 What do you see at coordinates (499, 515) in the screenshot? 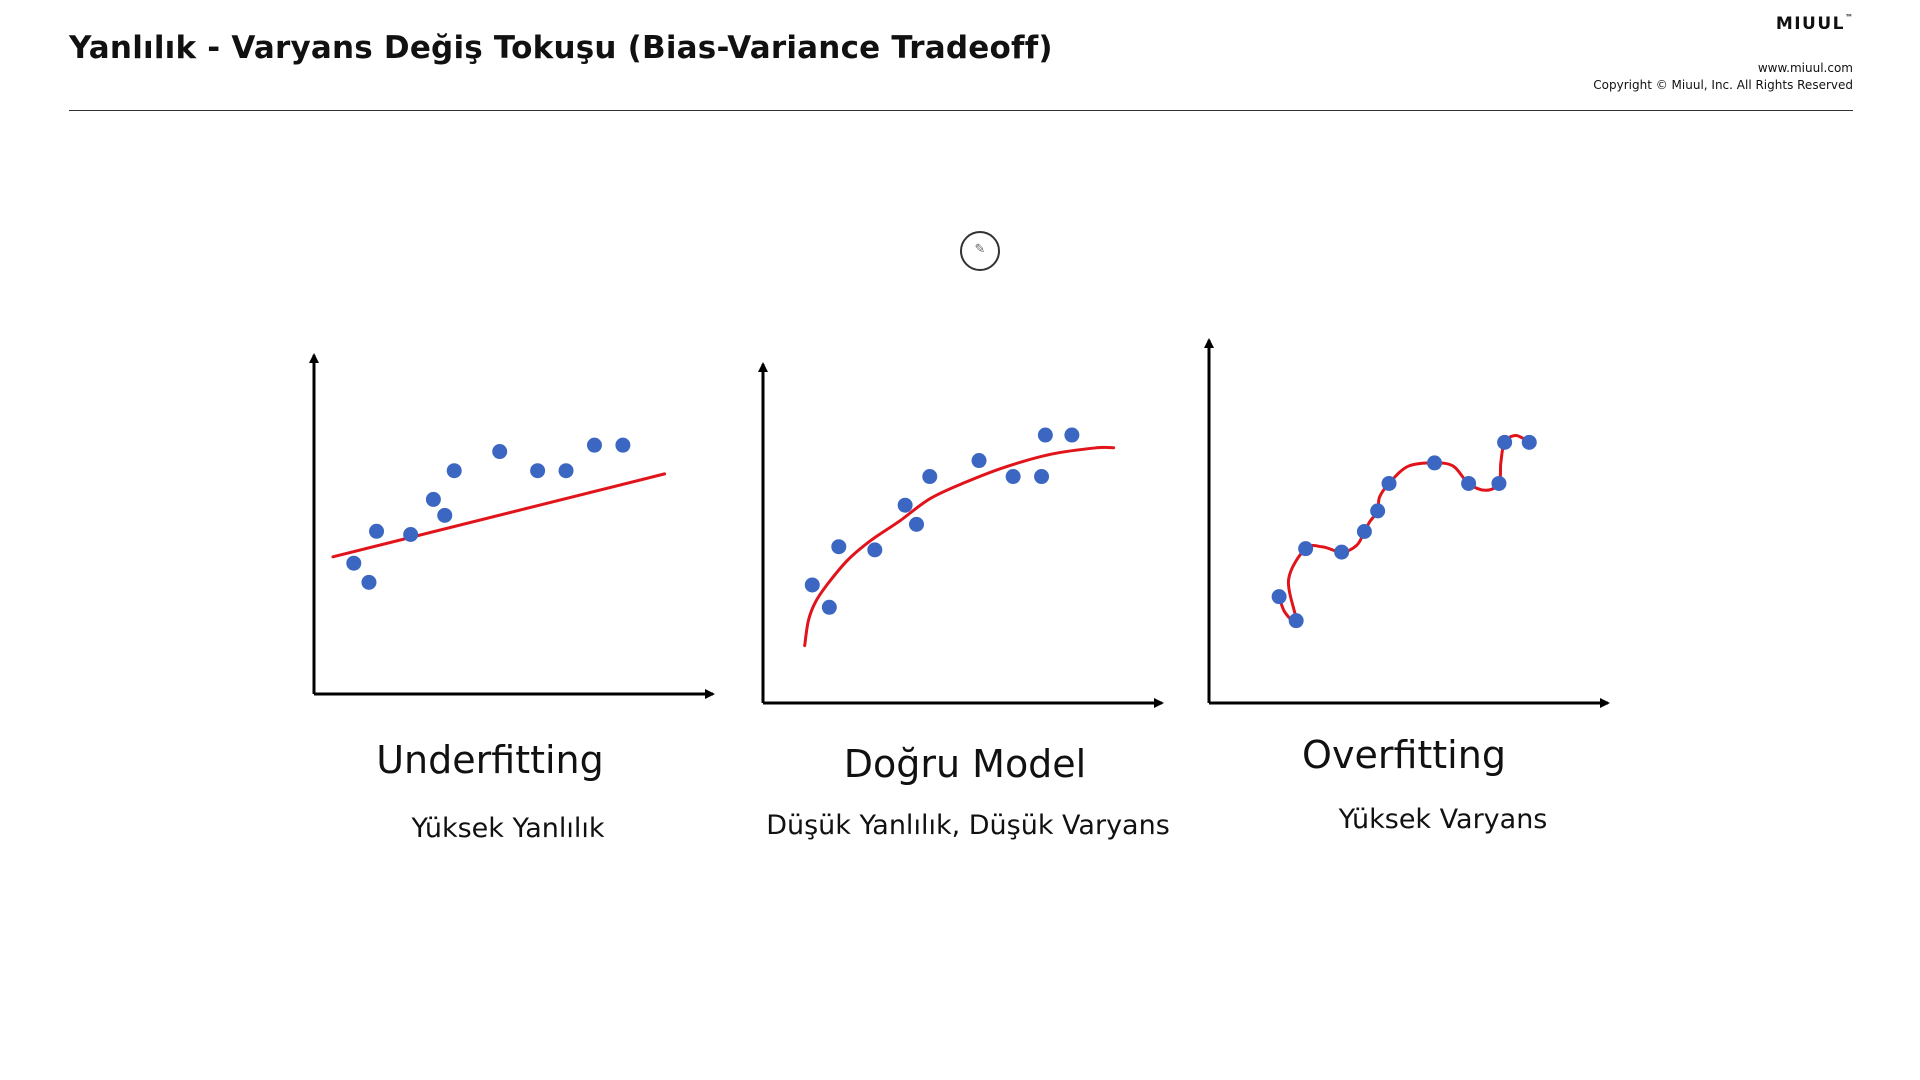
I see `underfitting-fit-line` at bounding box center [499, 515].